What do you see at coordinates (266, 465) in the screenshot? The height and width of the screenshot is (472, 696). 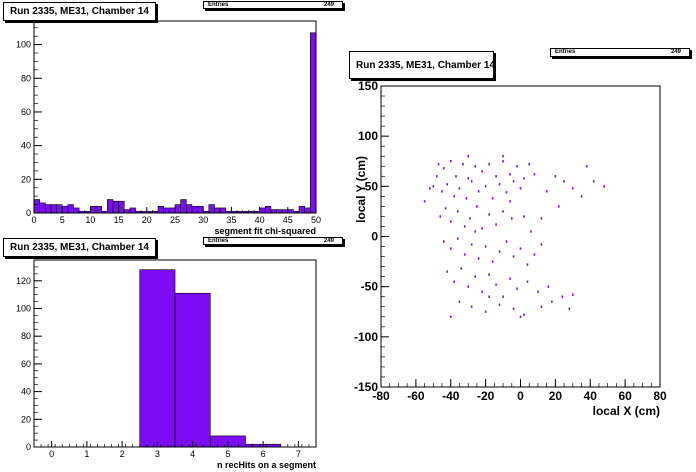 I see `x-axis-label: n recHits on a segment` at bounding box center [266, 465].